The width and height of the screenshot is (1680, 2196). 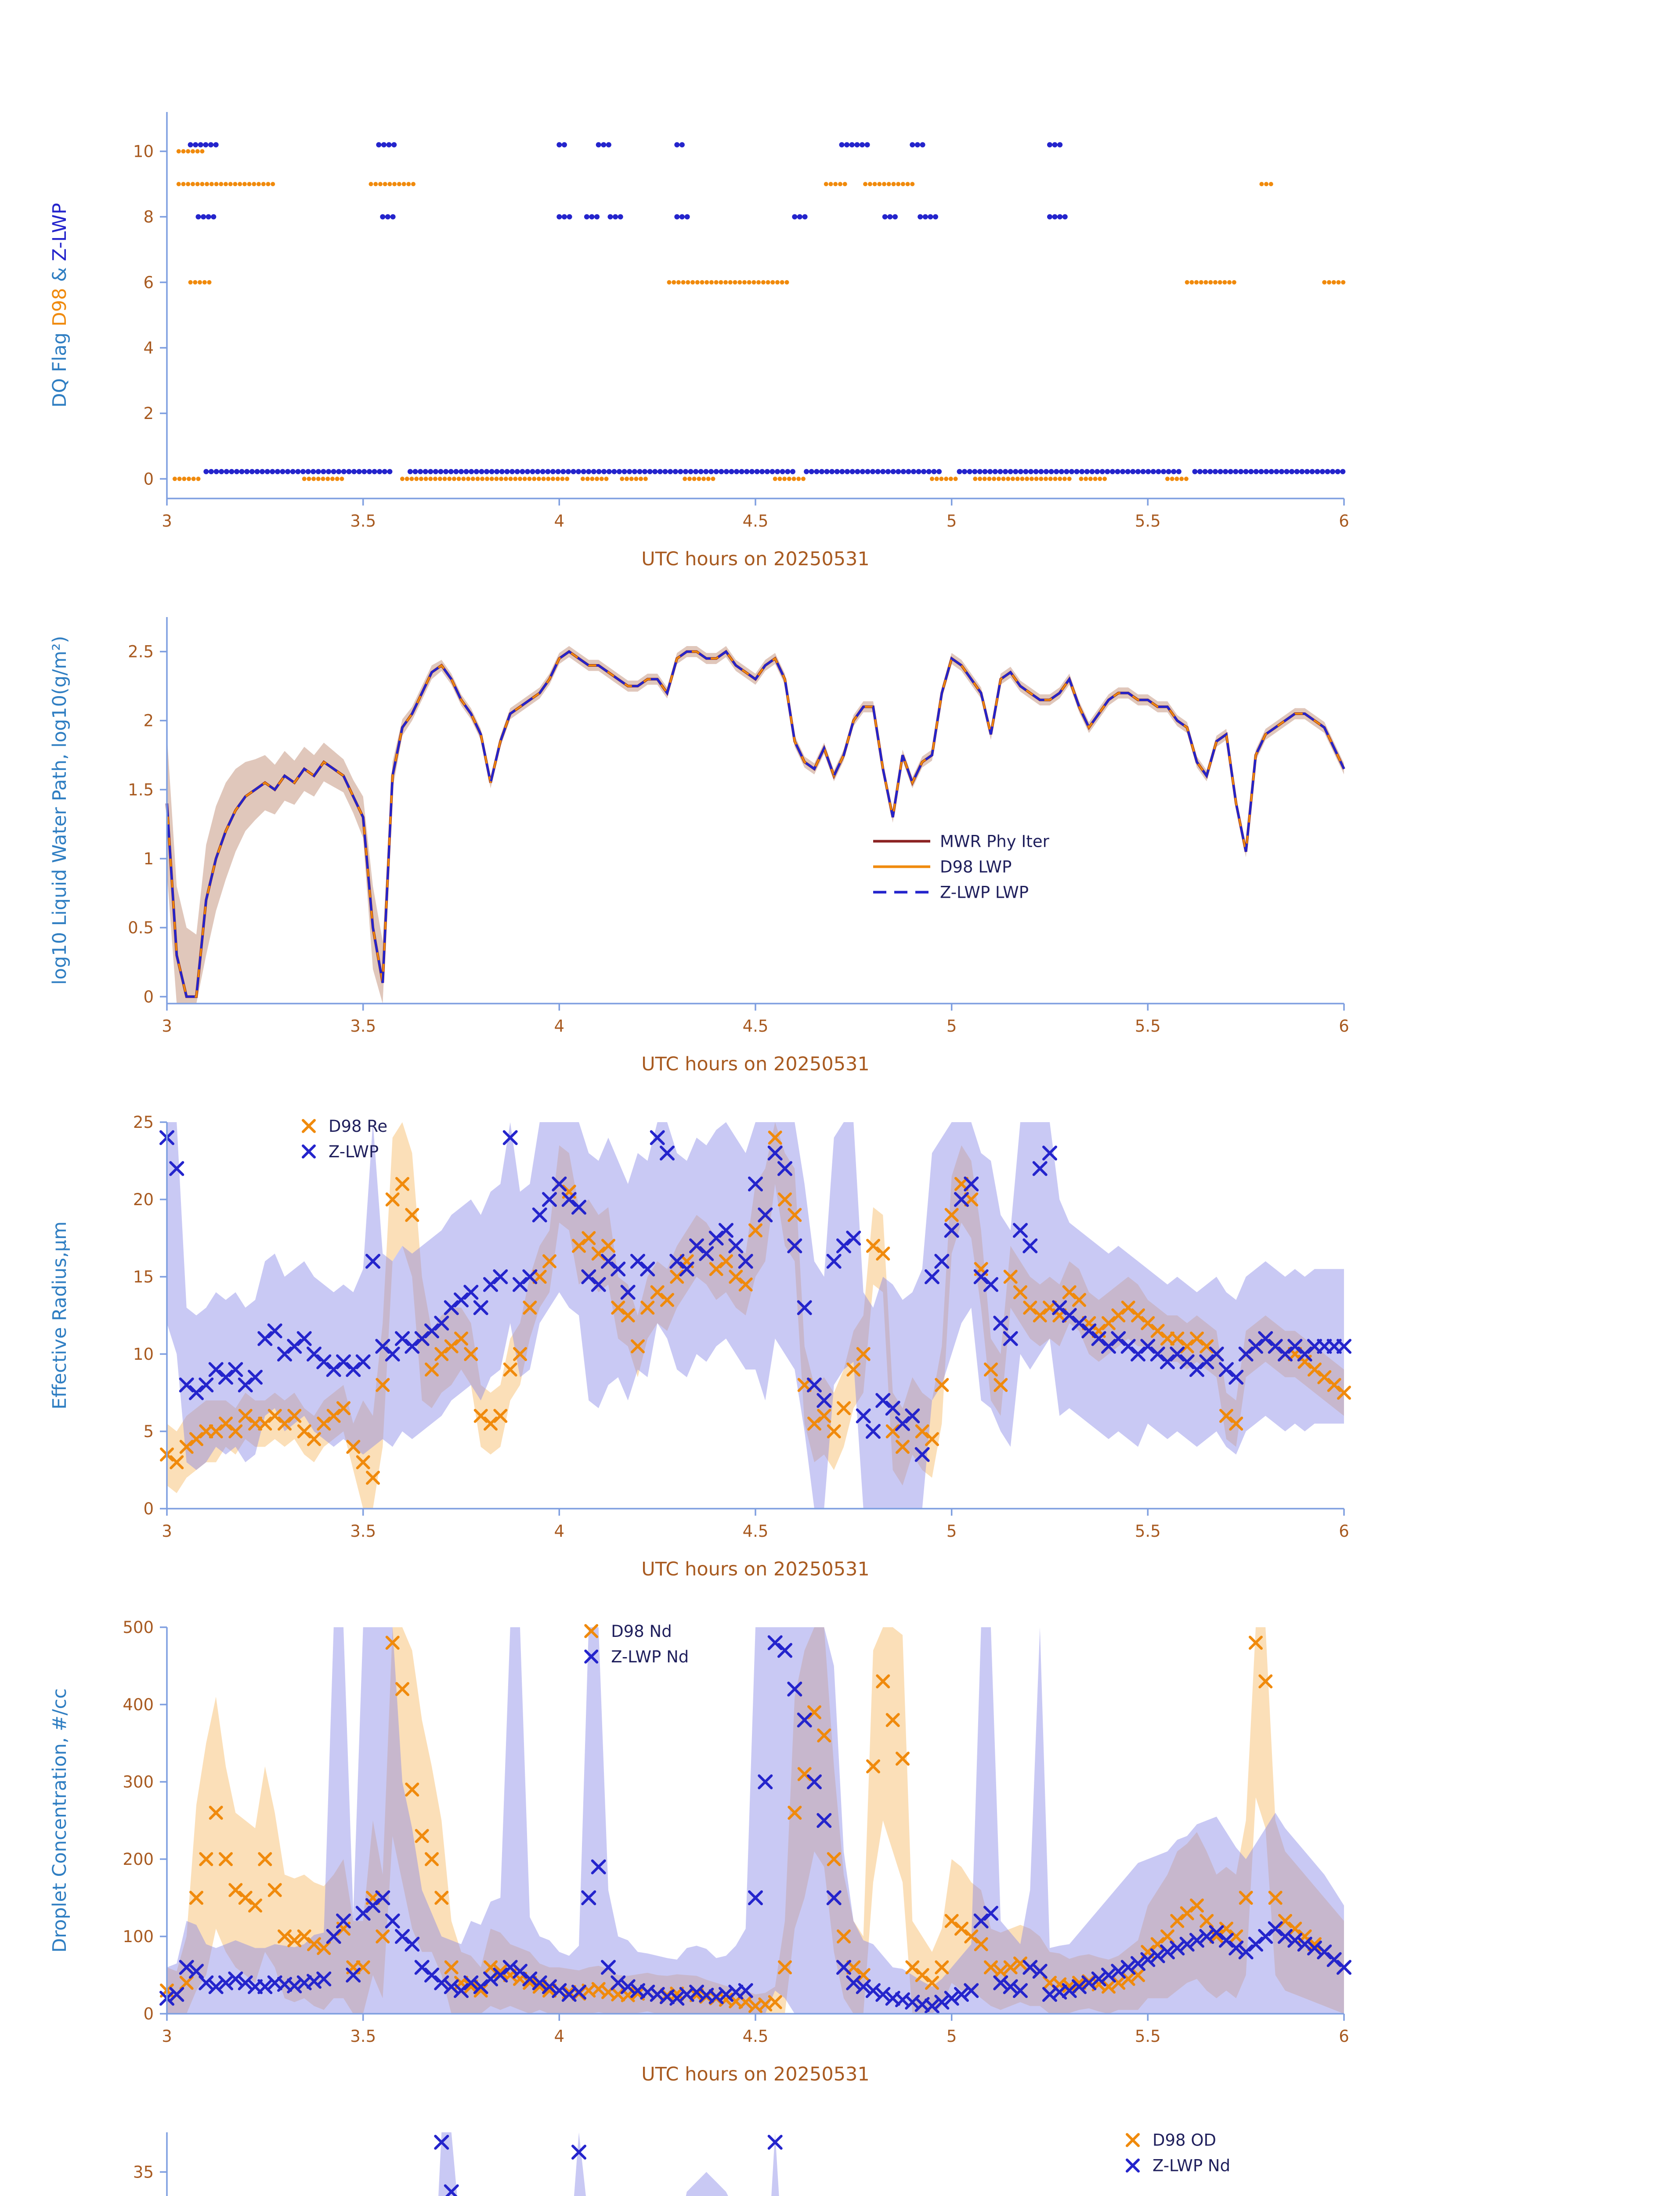 What do you see at coordinates (138, 1627) in the screenshot?
I see `svg-text: 500` at bounding box center [138, 1627].